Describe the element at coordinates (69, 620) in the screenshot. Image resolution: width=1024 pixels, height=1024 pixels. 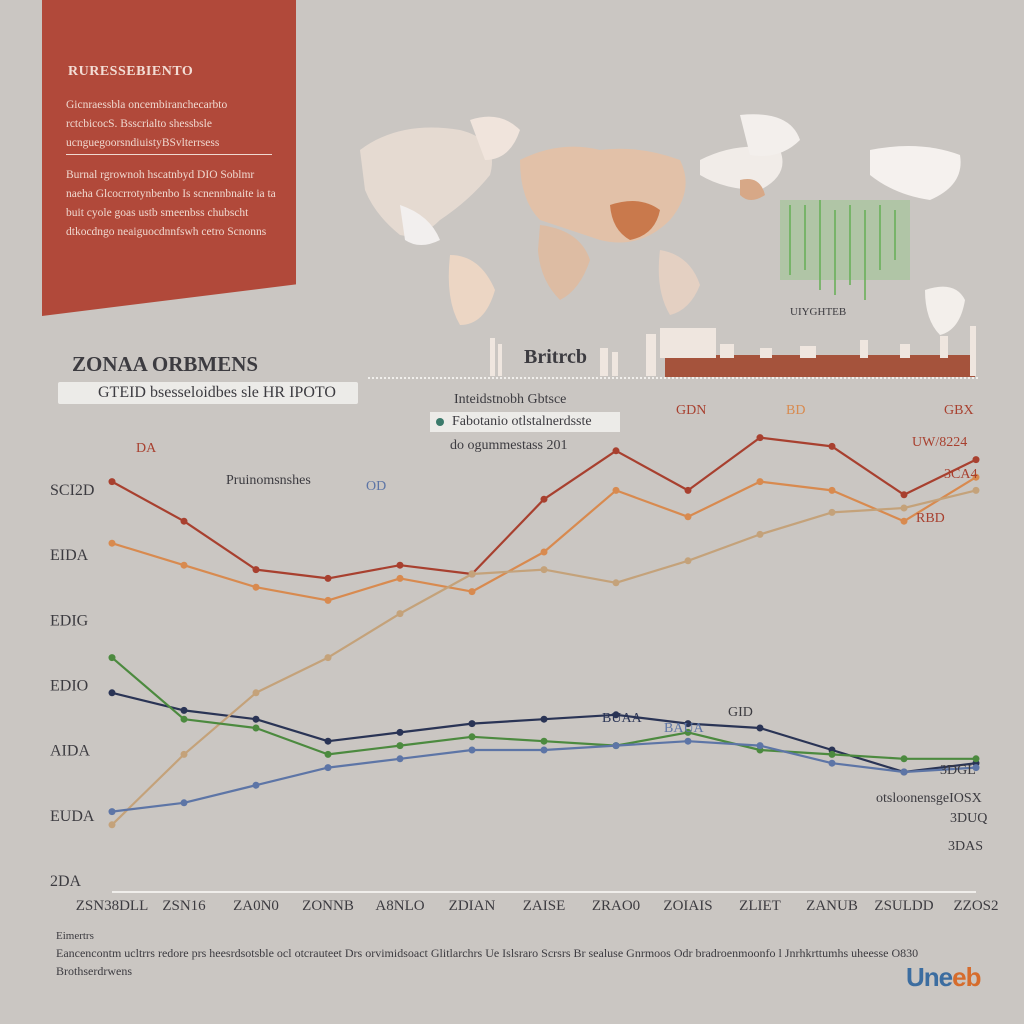
I see `y-tick-label: EDIG` at that location.